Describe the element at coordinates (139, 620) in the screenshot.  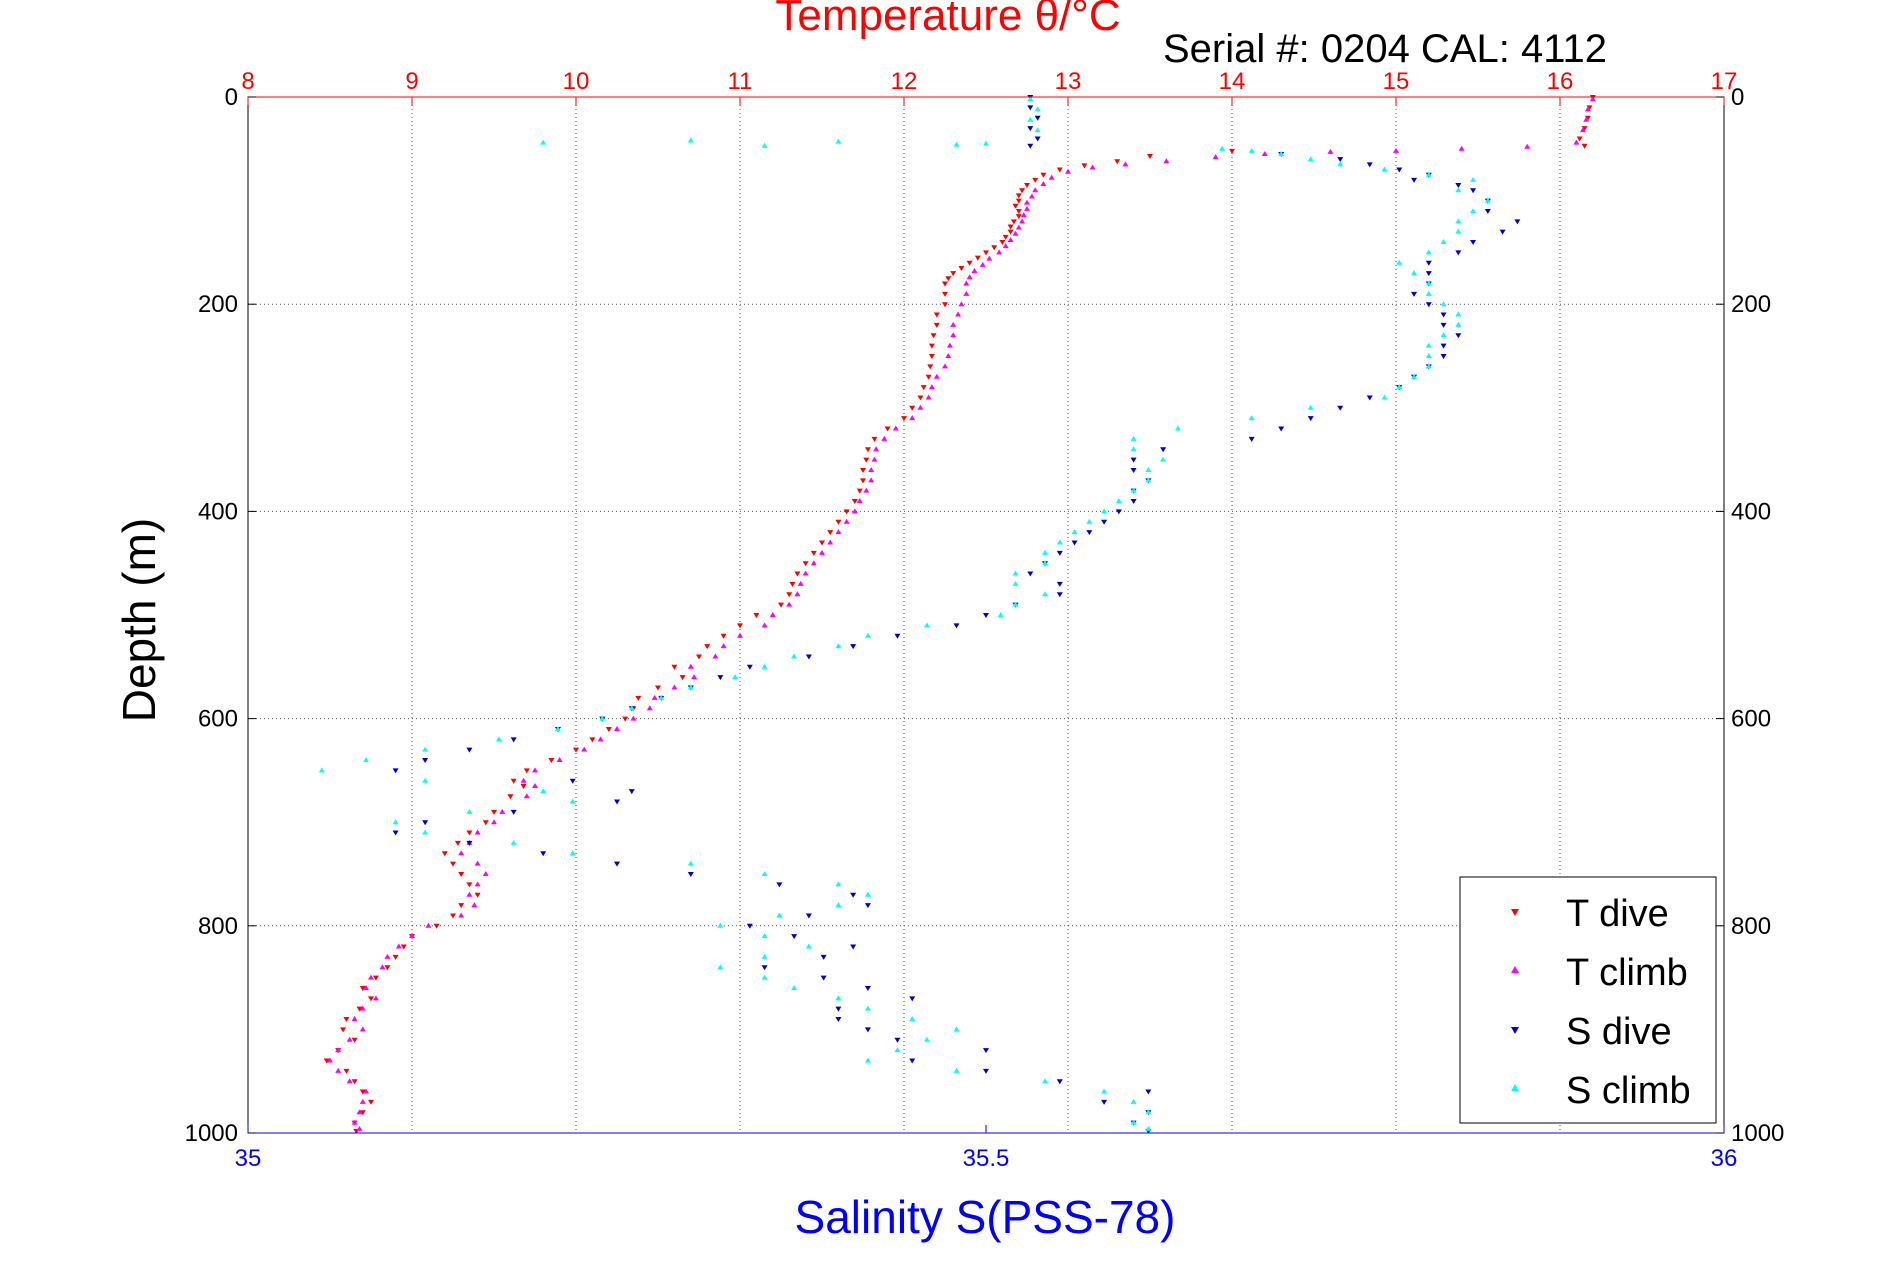
I see `y-axis-label: Depth (m)` at that location.